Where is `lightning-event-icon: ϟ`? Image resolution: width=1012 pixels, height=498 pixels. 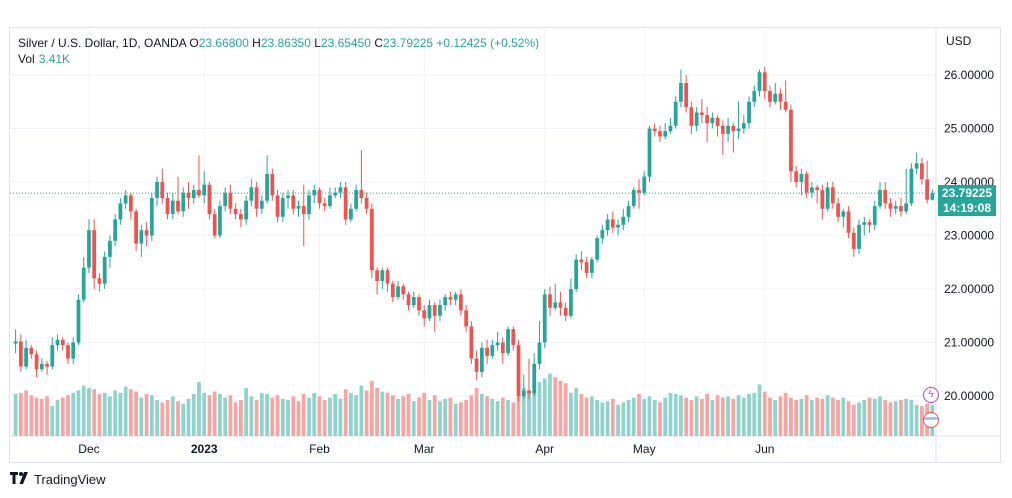 lightning-event-icon: ϟ is located at coordinates (931, 395).